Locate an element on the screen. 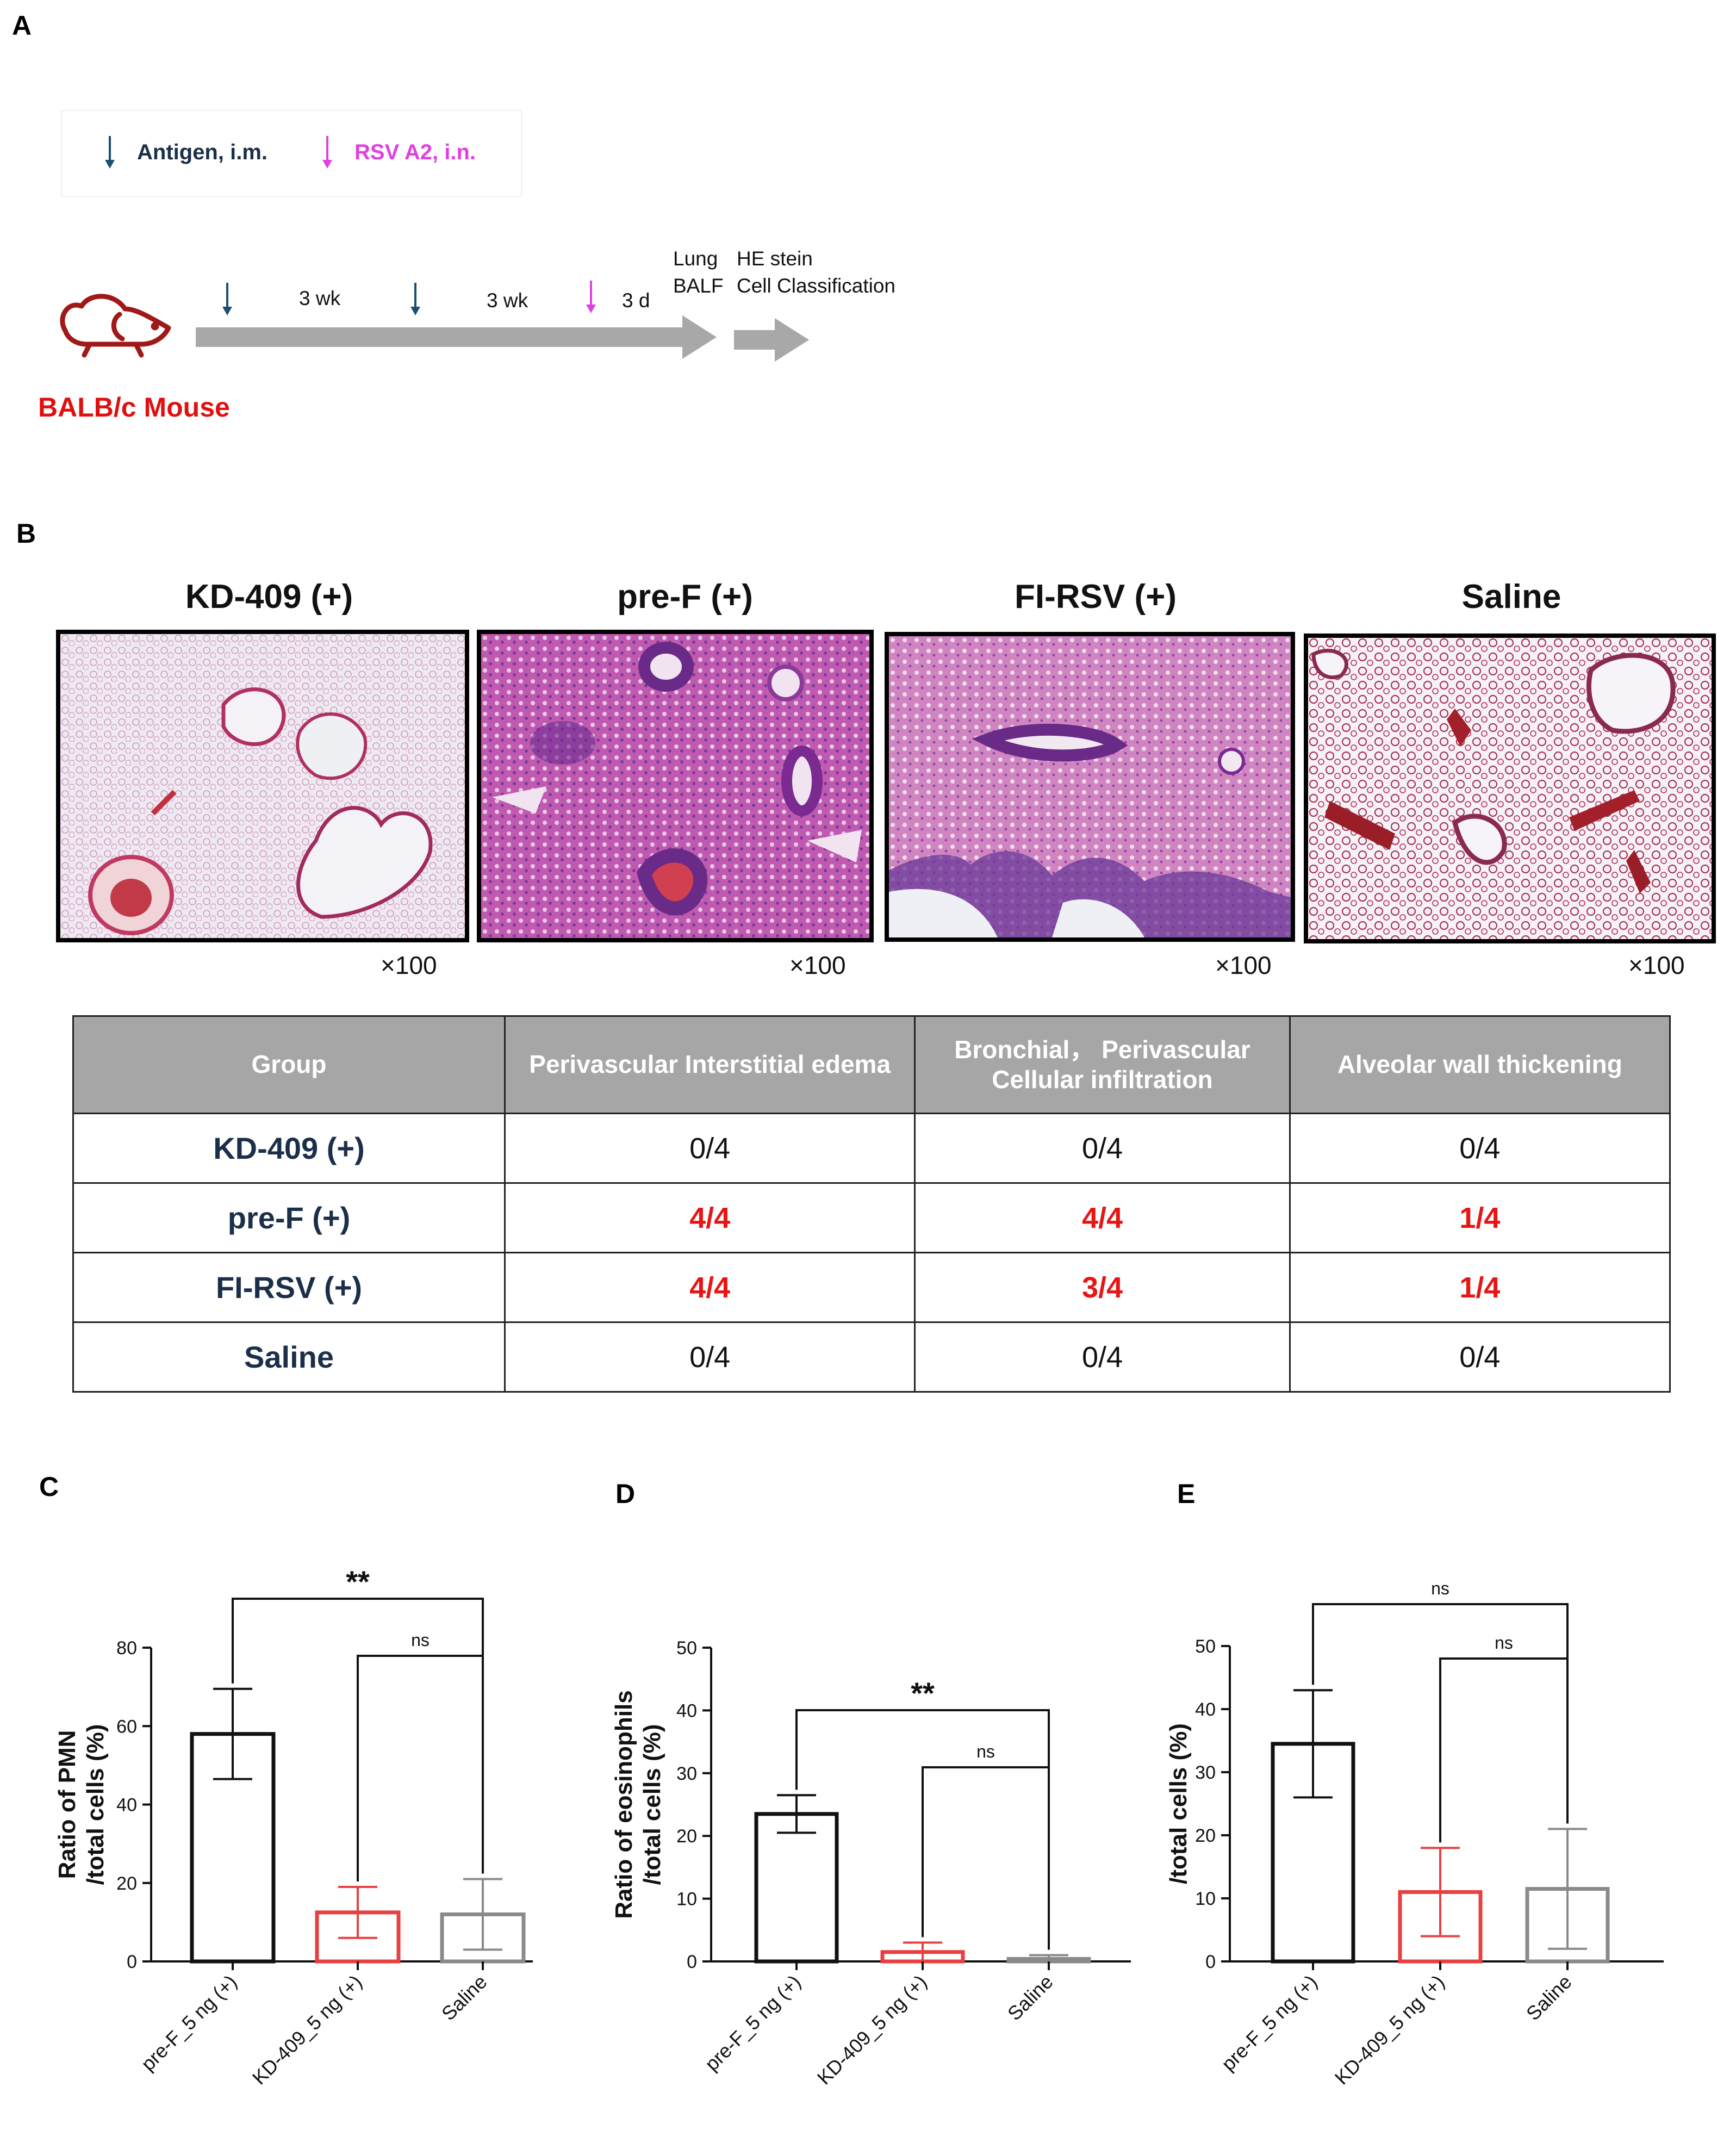  y-axis-label-line: Ratio of eosinophils is located at coordinates (624, 1804).